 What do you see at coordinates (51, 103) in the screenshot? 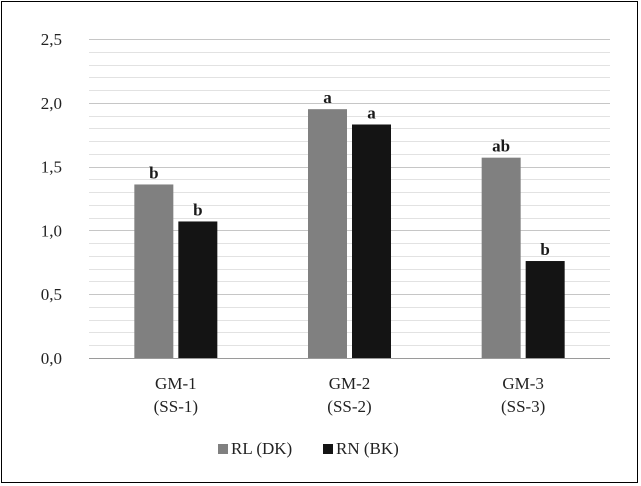
I see `y-tick-label: 2,0` at bounding box center [51, 103].